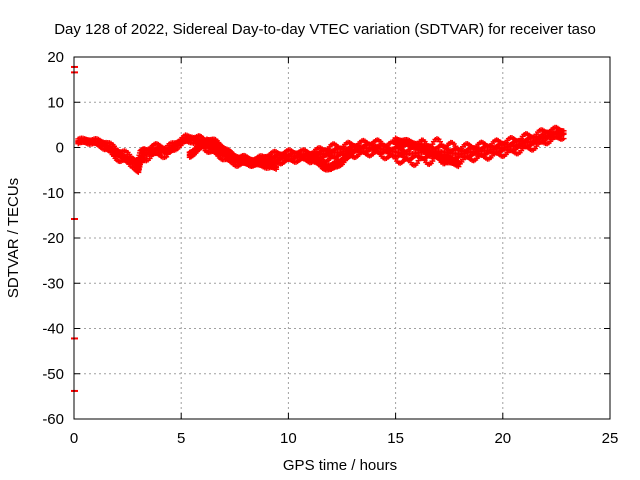  I want to click on x-tick-label: 15, so click(395, 438).